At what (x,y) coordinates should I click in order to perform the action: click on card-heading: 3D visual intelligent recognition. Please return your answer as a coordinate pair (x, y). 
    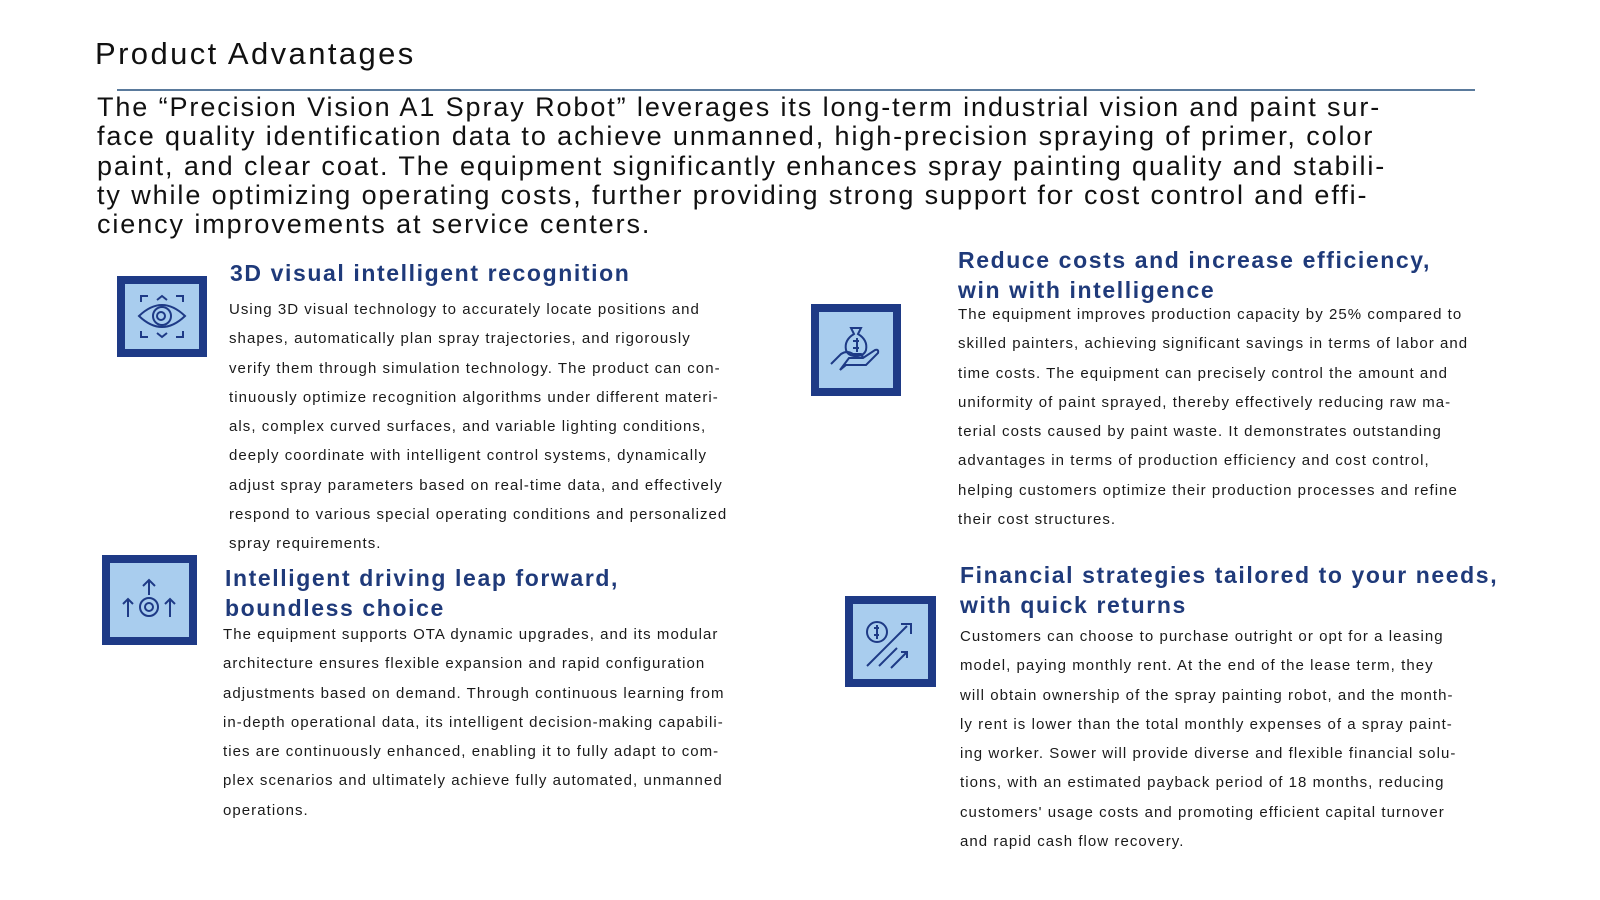
    Looking at the image, I should click on (430, 274).